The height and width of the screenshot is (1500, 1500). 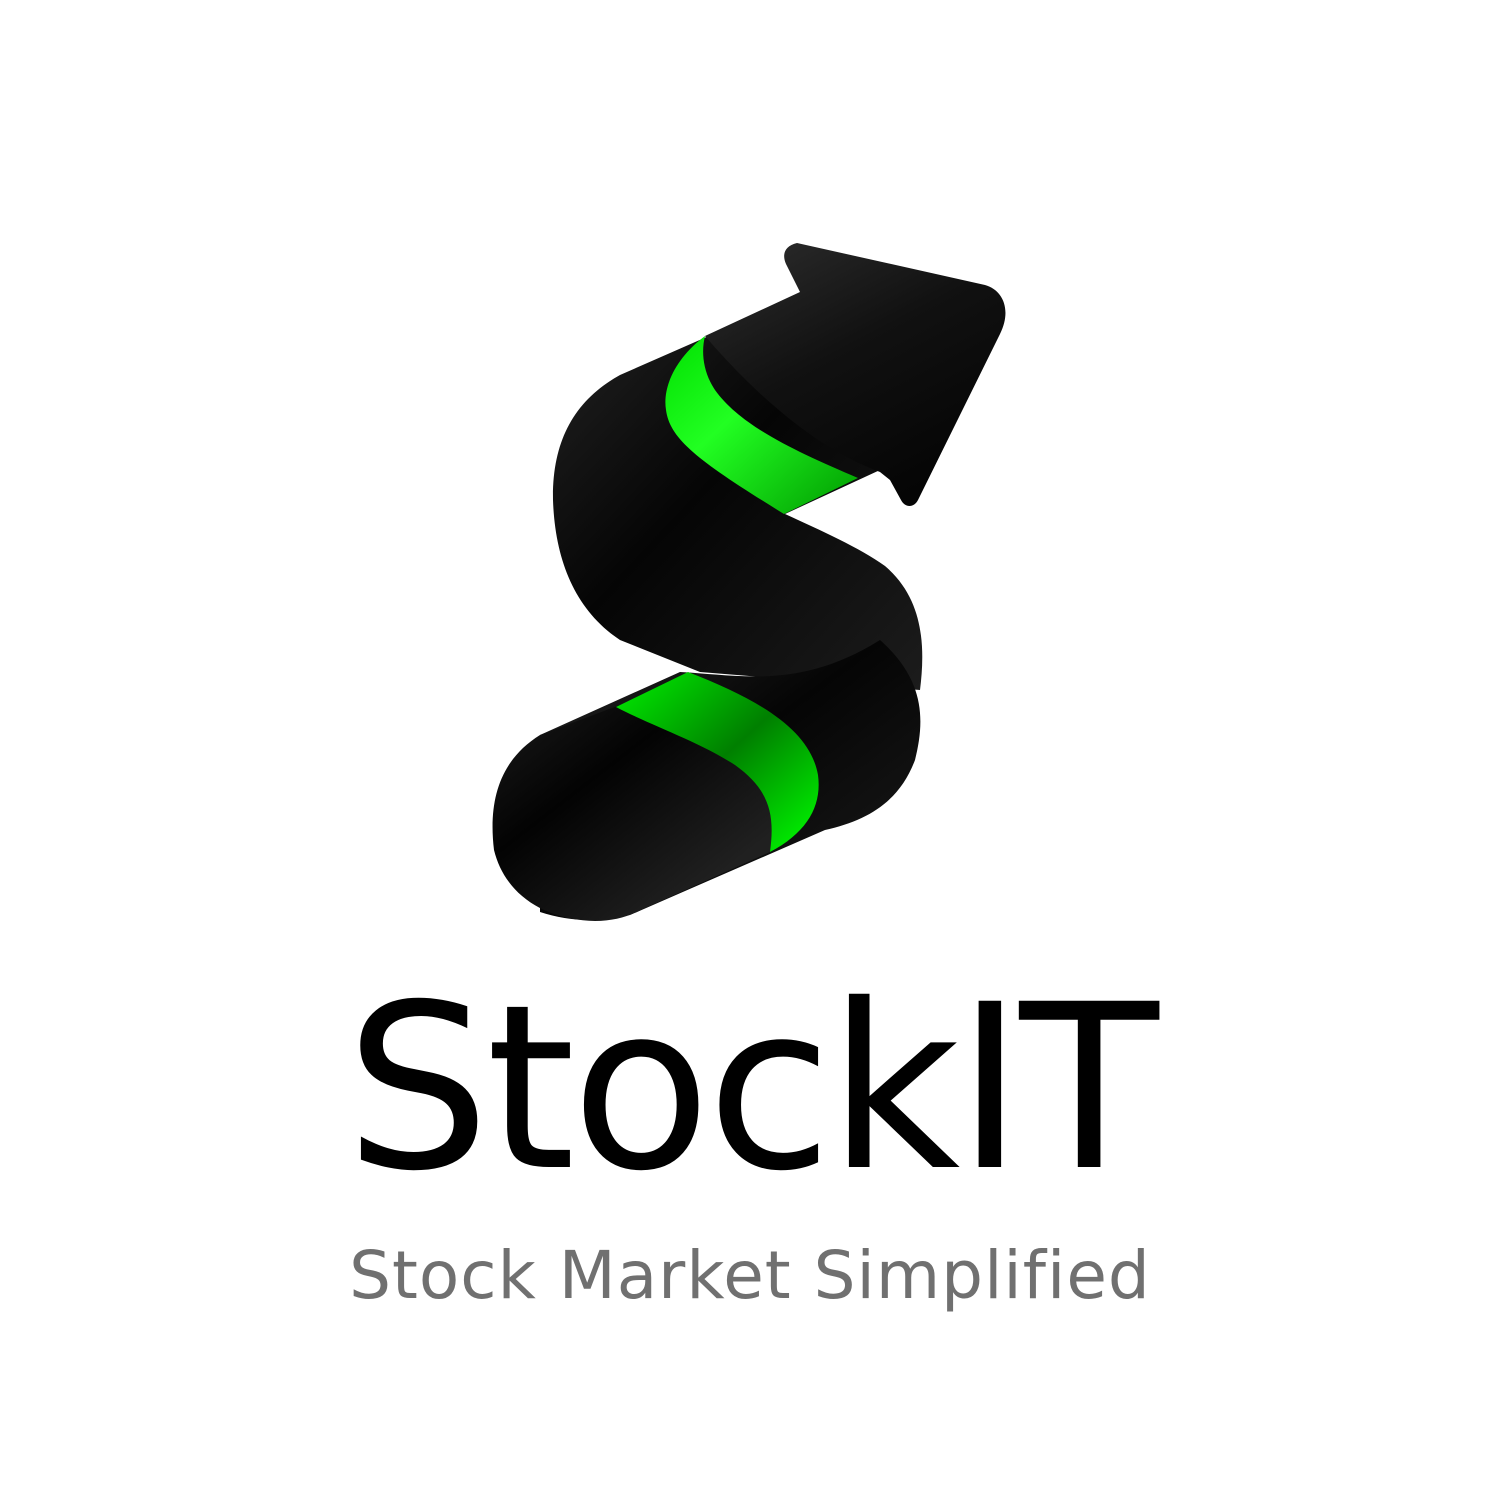 I want to click on bottom-cap-shape, so click(x=632, y=813).